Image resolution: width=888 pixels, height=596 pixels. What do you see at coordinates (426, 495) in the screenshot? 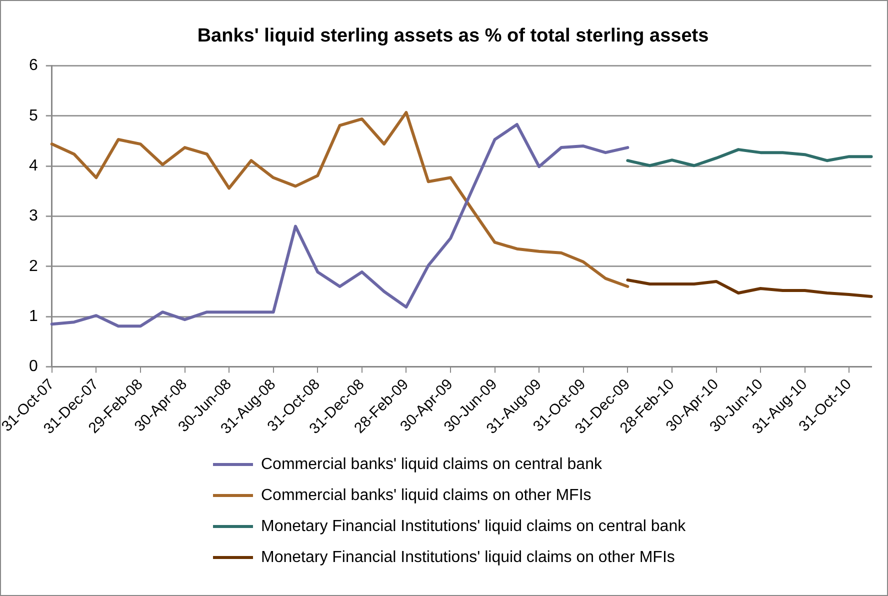
I see `legend-label: Commercial banks' liquid claims on other MFIs` at bounding box center [426, 495].